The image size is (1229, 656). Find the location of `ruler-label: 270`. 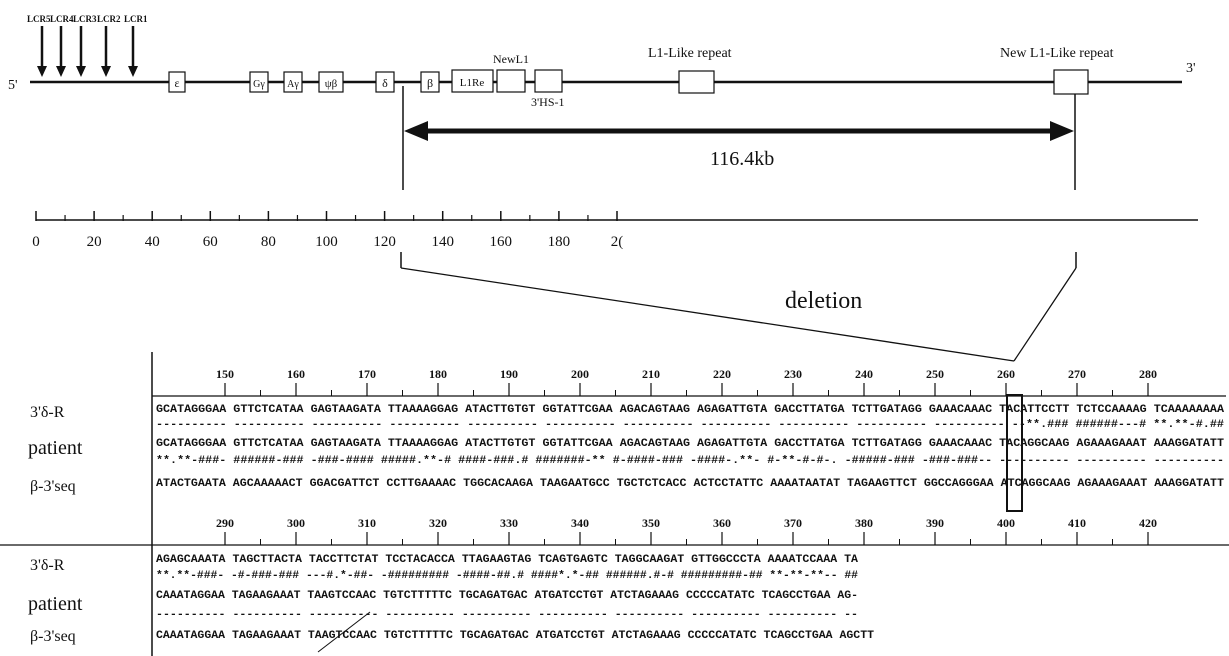

ruler-label: 270 is located at coordinates (1077, 374).